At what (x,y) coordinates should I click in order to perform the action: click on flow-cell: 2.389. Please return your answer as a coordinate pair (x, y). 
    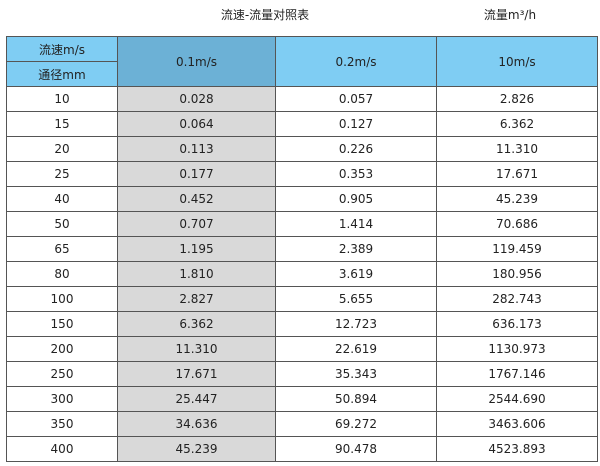
    Looking at the image, I should click on (356, 249).